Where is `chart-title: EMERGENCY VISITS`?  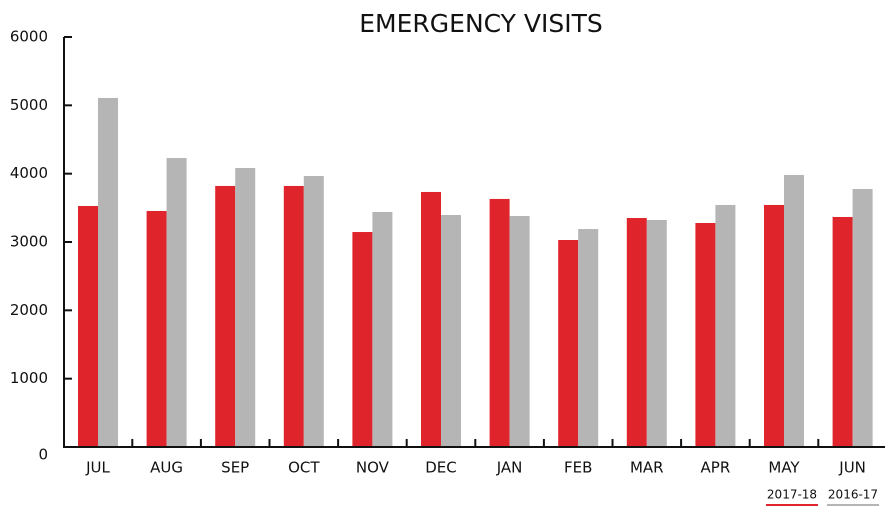
chart-title: EMERGENCY VISITS is located at coordinates (481, 23).